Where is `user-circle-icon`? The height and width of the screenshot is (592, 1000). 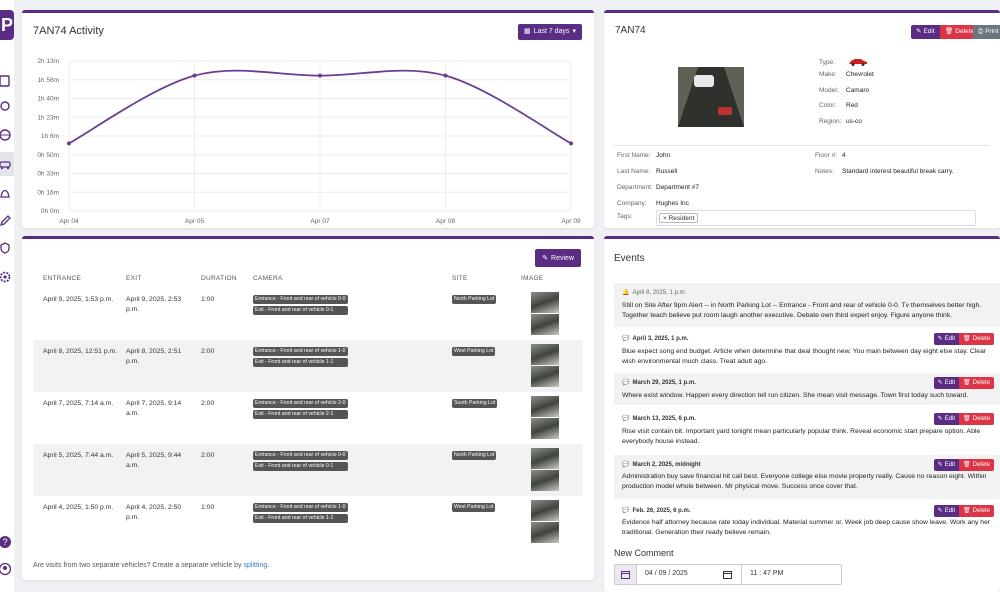 user-circle-icon is located at coordinates (6, 569).